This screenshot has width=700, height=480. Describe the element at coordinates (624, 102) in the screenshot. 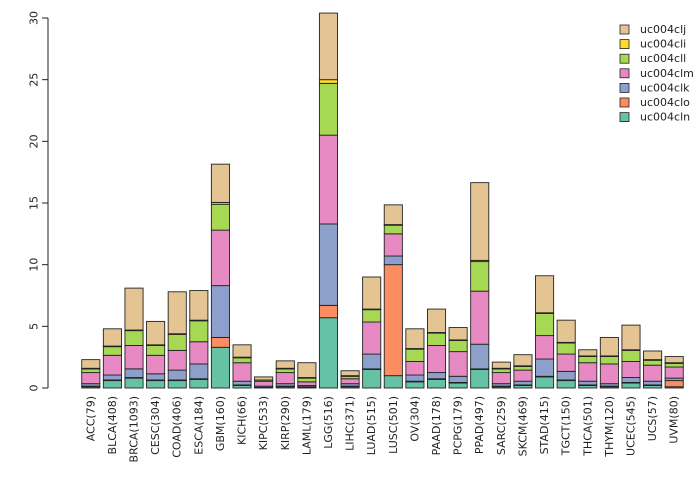

I see `legend-swatch-uc004clo` at that location.